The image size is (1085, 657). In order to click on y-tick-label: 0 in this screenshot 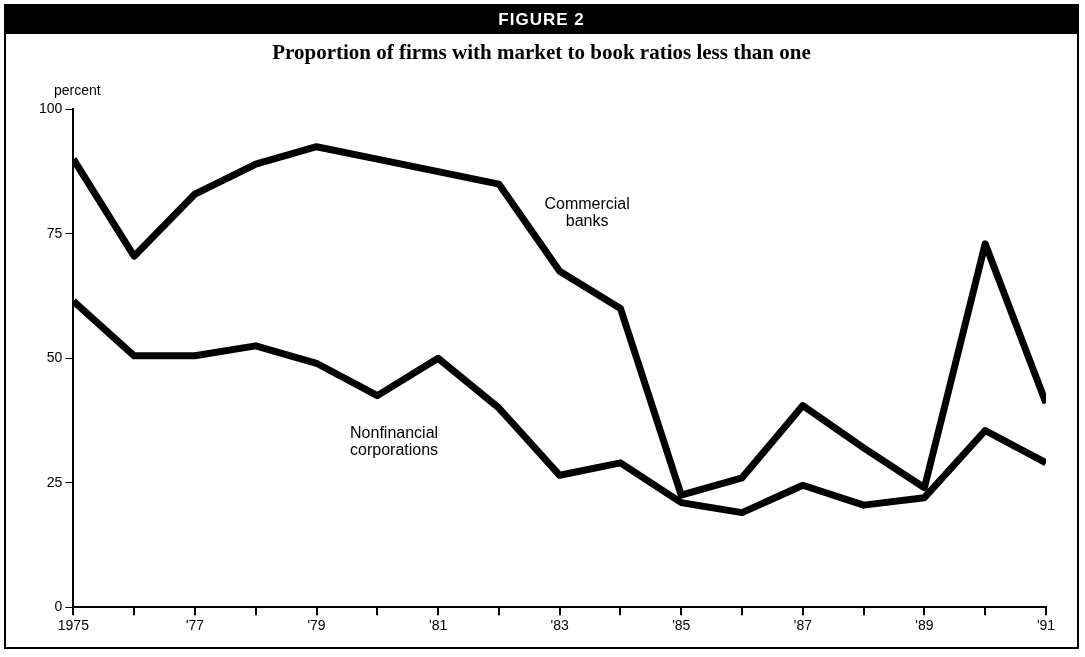, I will do `click(58, 606)`.